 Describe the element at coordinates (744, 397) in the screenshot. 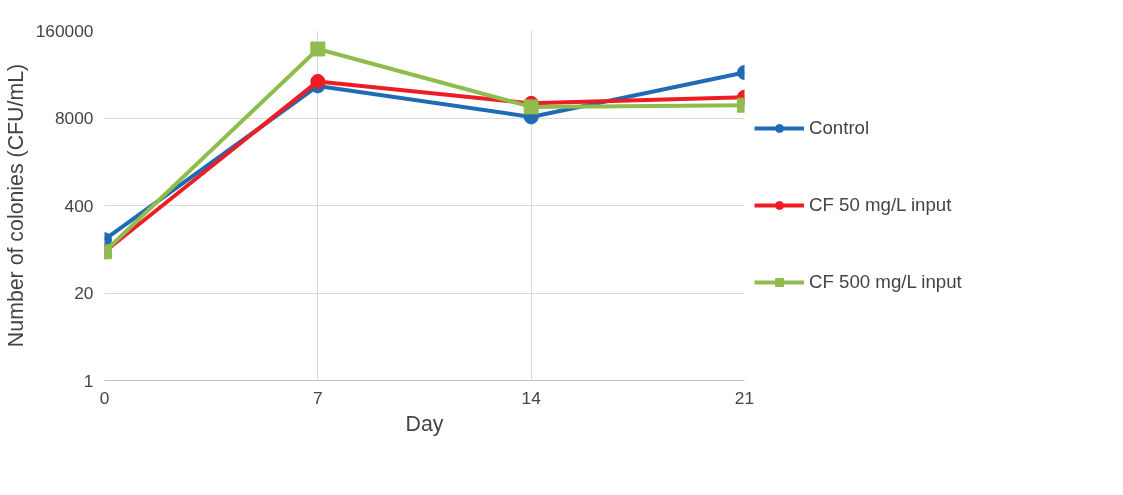

I see `x-tick-label: 21` at that location.